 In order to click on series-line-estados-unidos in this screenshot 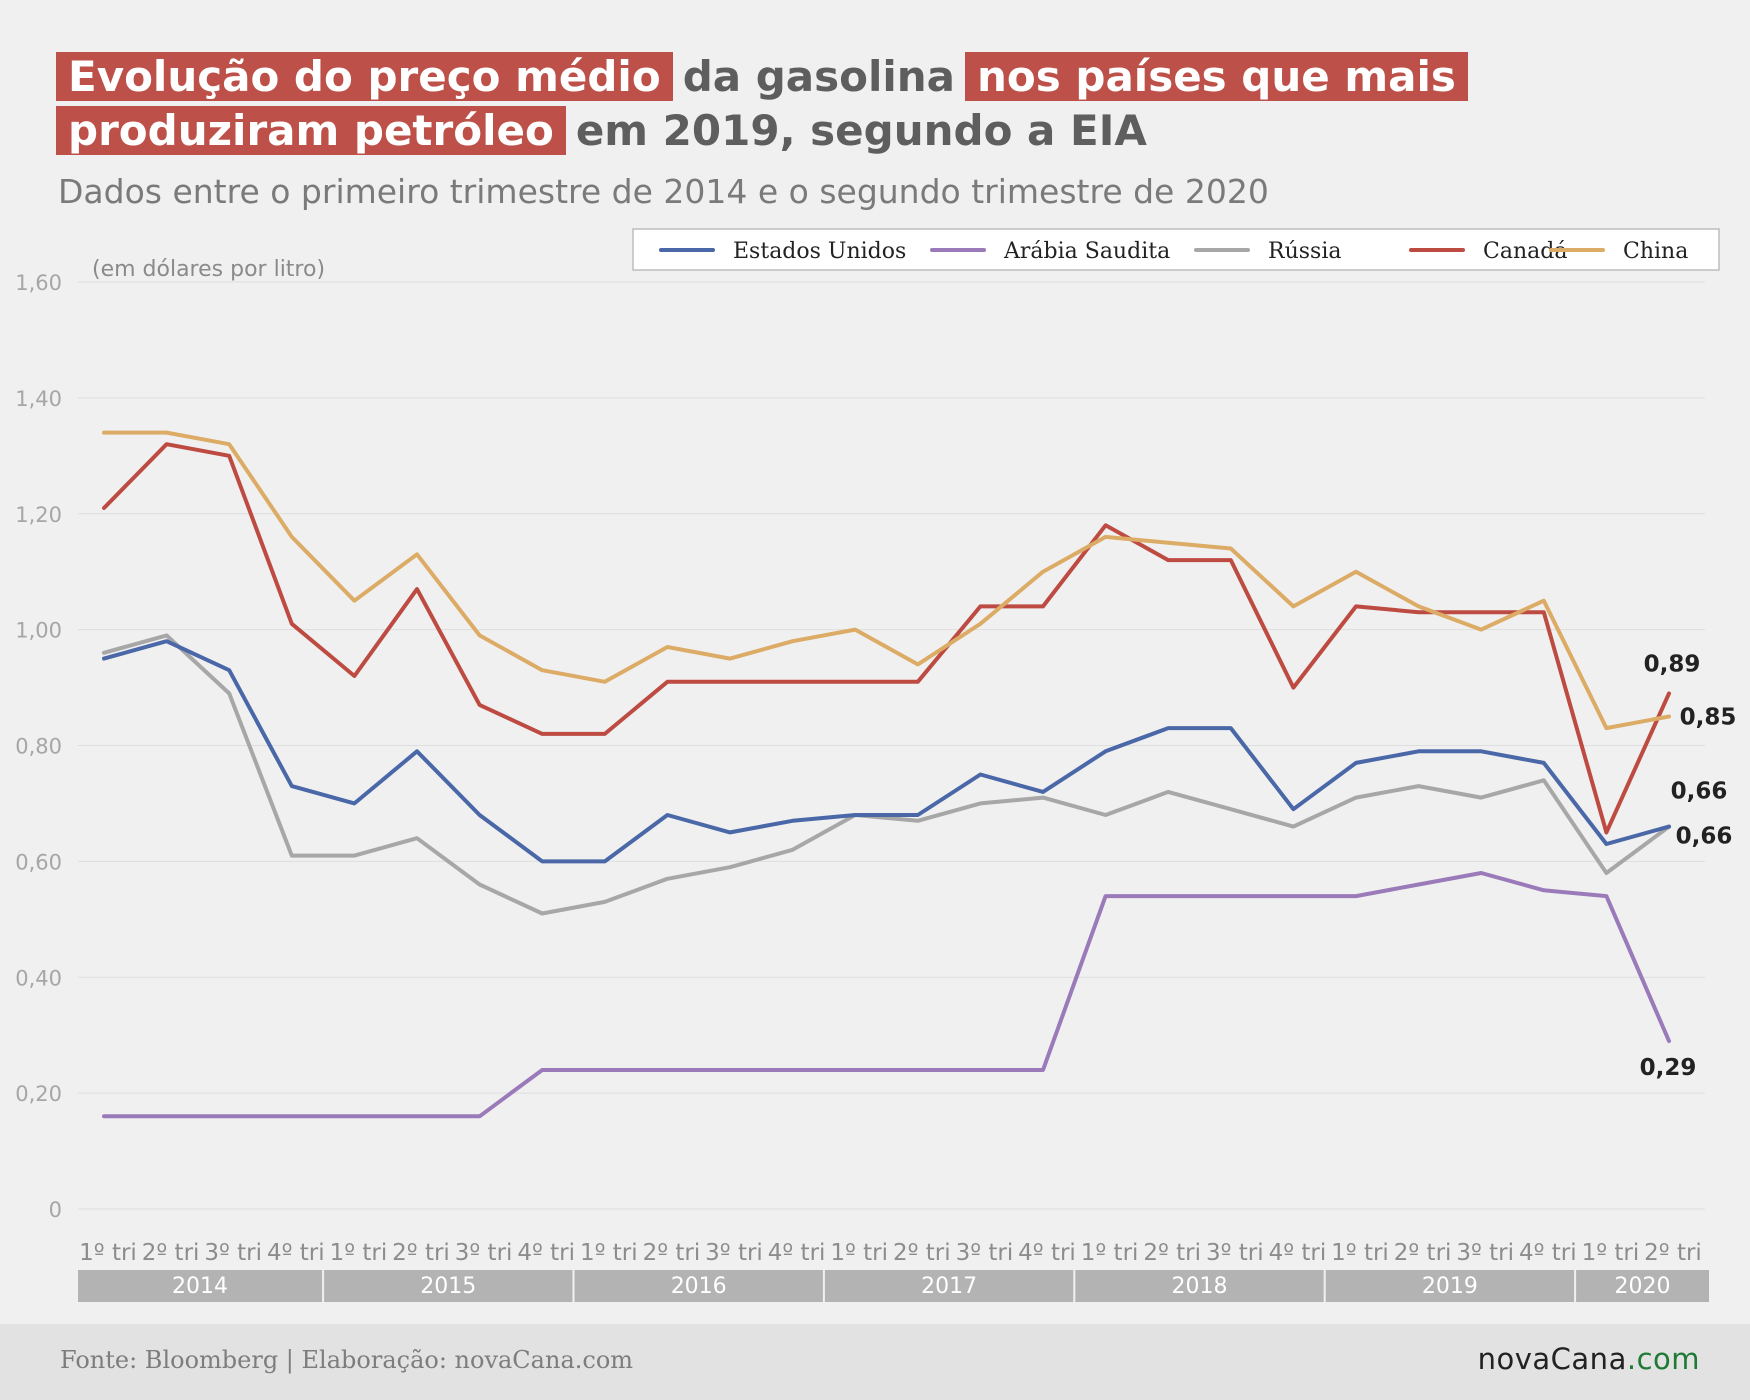, I will do `click(886, 751)`.